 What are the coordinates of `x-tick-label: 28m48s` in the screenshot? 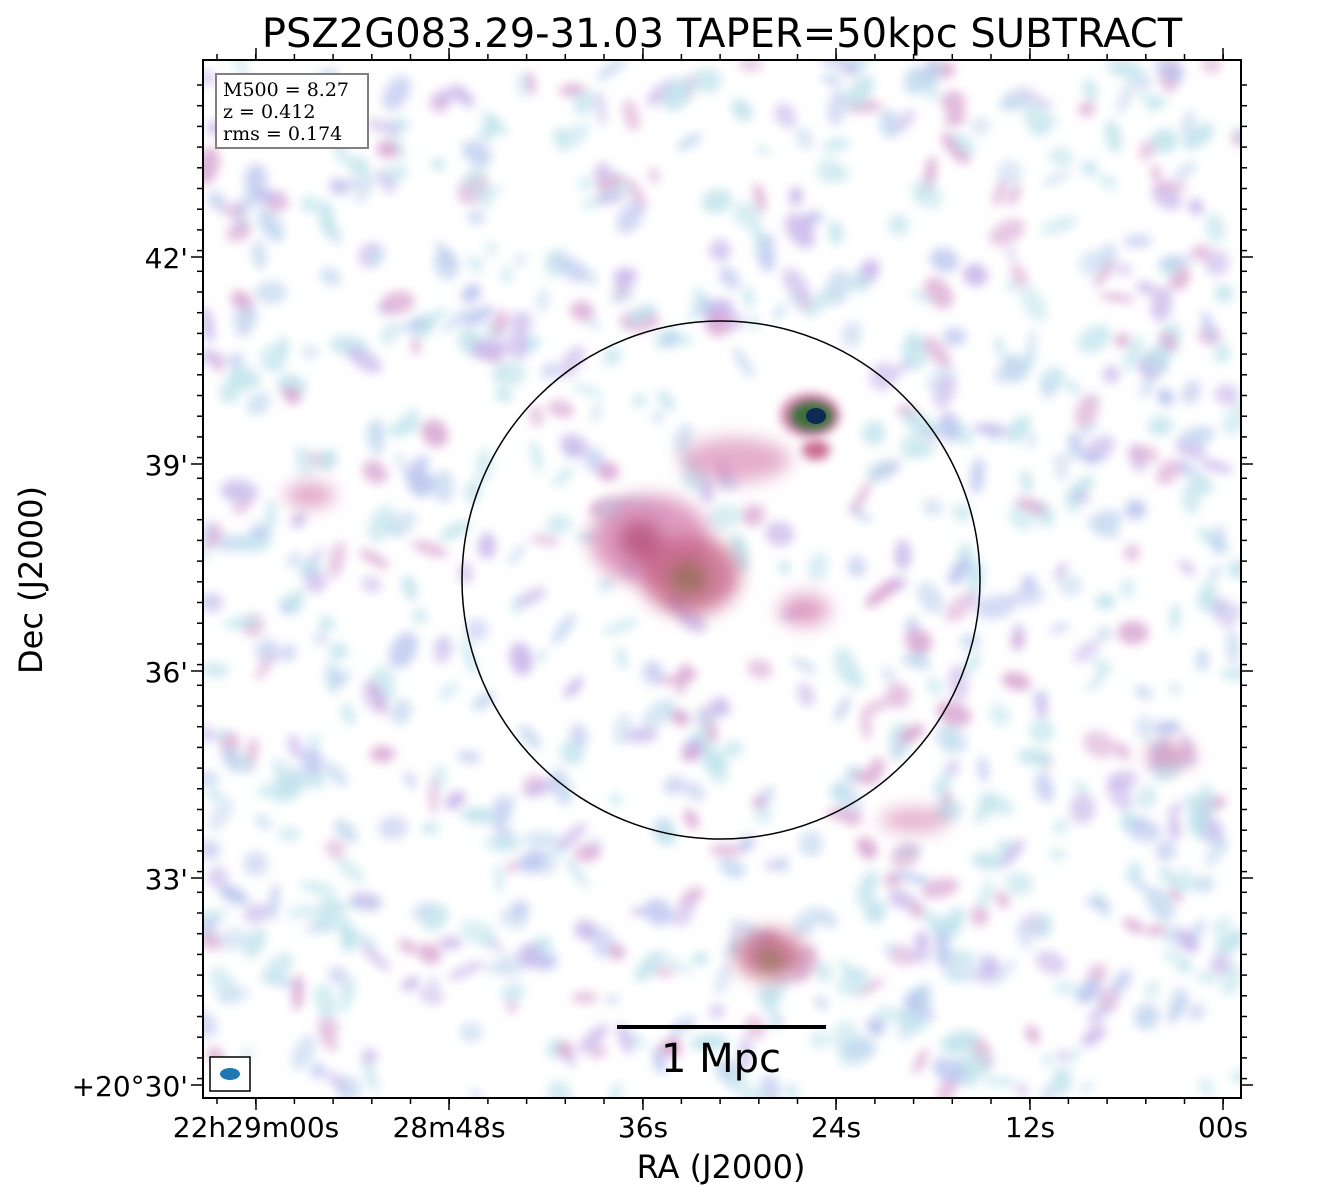 It's located at (448, 1127).